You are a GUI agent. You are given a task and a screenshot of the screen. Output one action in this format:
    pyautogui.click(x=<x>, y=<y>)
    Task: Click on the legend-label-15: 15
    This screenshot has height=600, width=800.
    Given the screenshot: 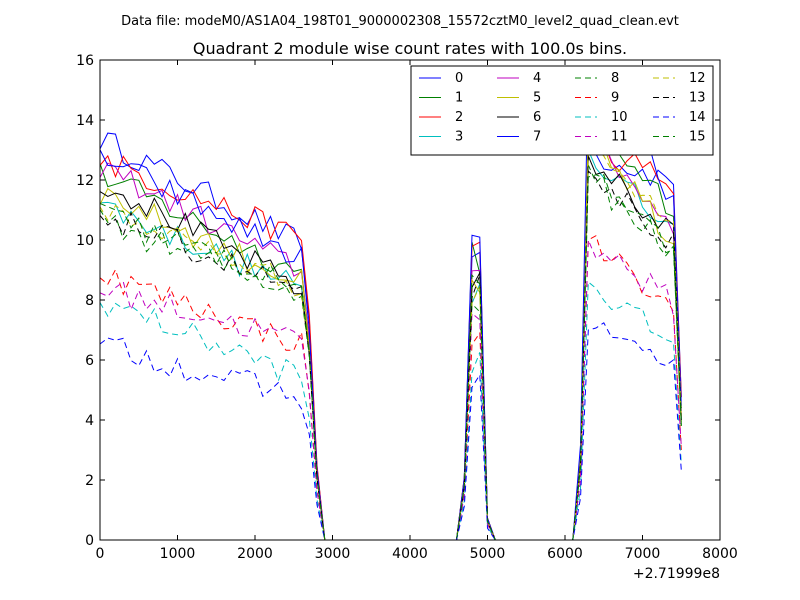 What is the action you would take?
    pyautogui.click(x=697, y=137)
    